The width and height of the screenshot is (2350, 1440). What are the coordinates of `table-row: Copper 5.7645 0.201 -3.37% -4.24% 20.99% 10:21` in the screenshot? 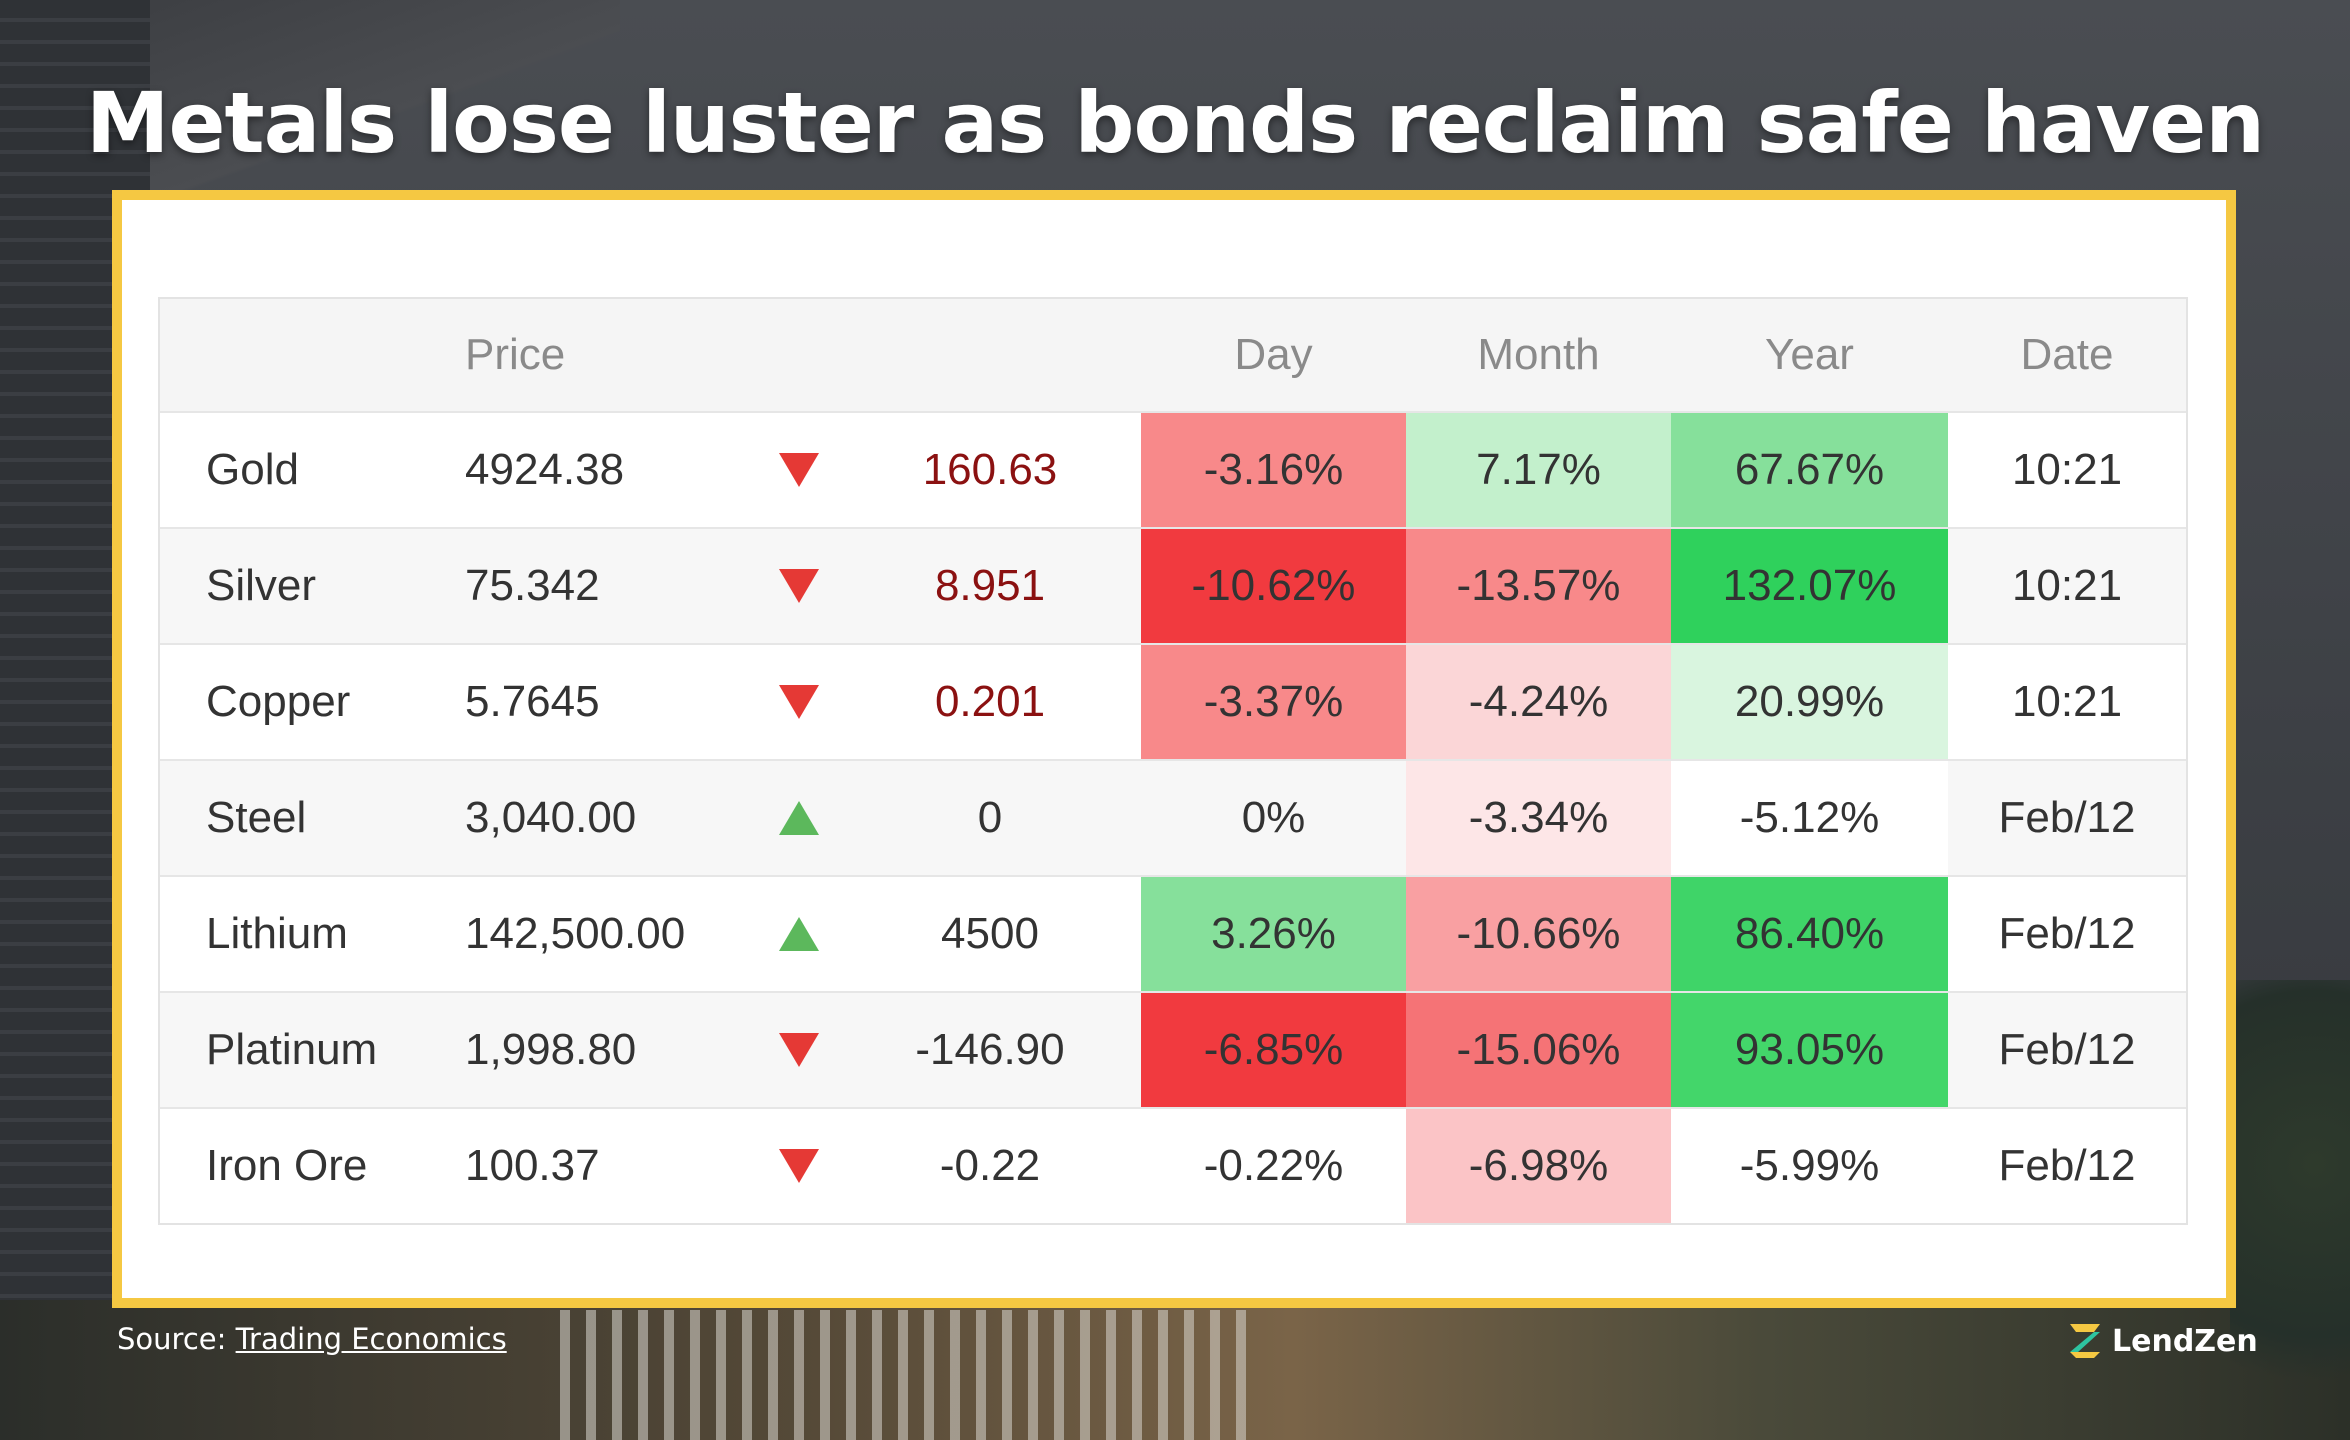 It's located at (1173, 701).